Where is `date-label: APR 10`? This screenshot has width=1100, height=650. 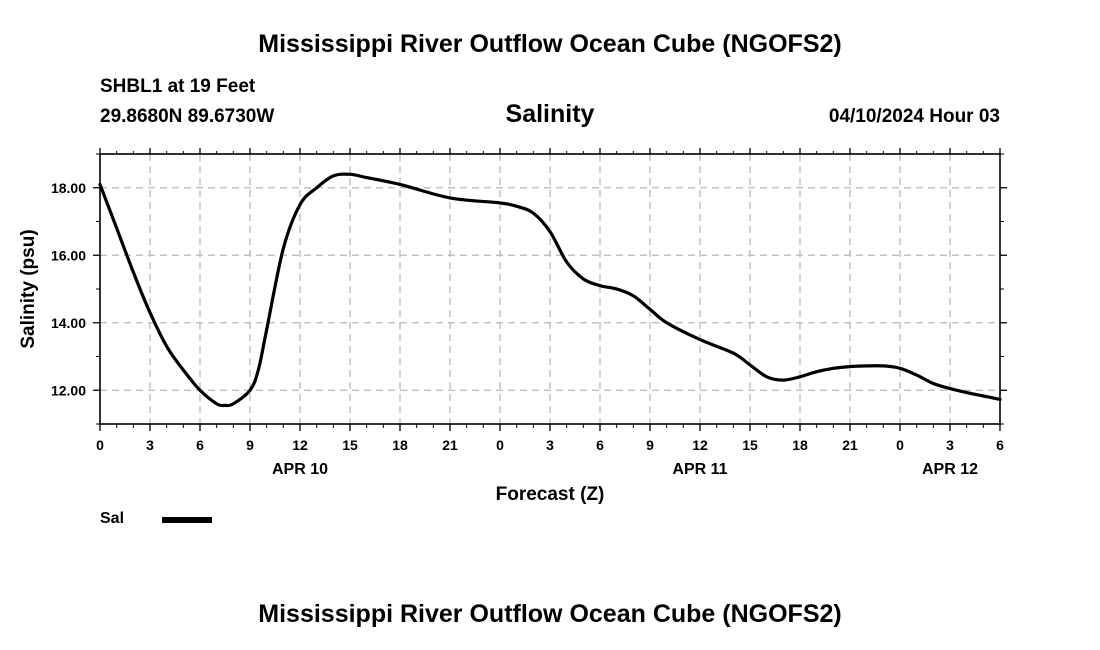
date-label: APR 10 is located at coordinates (300, 469).